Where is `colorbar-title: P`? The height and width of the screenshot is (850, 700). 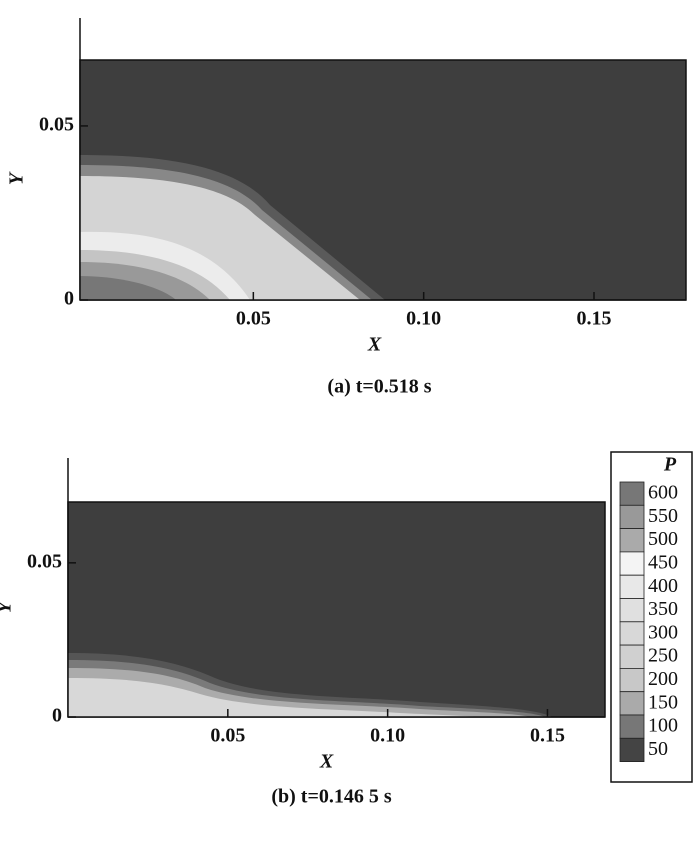 colorbar-title: P is located at coordinates (670, 465).